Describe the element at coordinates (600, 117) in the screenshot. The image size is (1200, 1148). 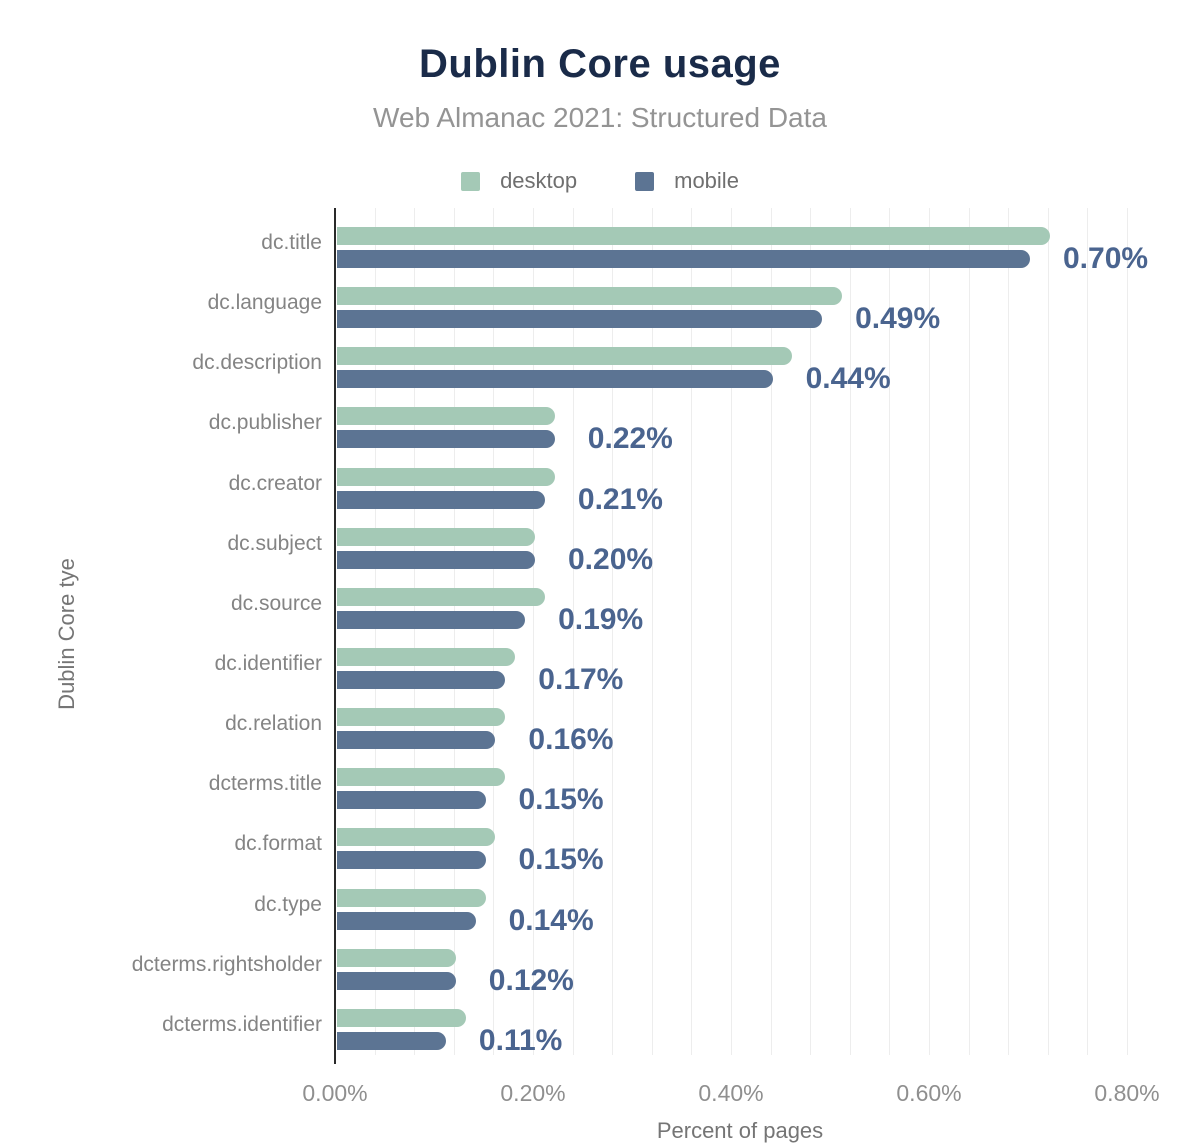
I see `chart-subtitle: Web Almanac 2021: Structured Data` at that location.